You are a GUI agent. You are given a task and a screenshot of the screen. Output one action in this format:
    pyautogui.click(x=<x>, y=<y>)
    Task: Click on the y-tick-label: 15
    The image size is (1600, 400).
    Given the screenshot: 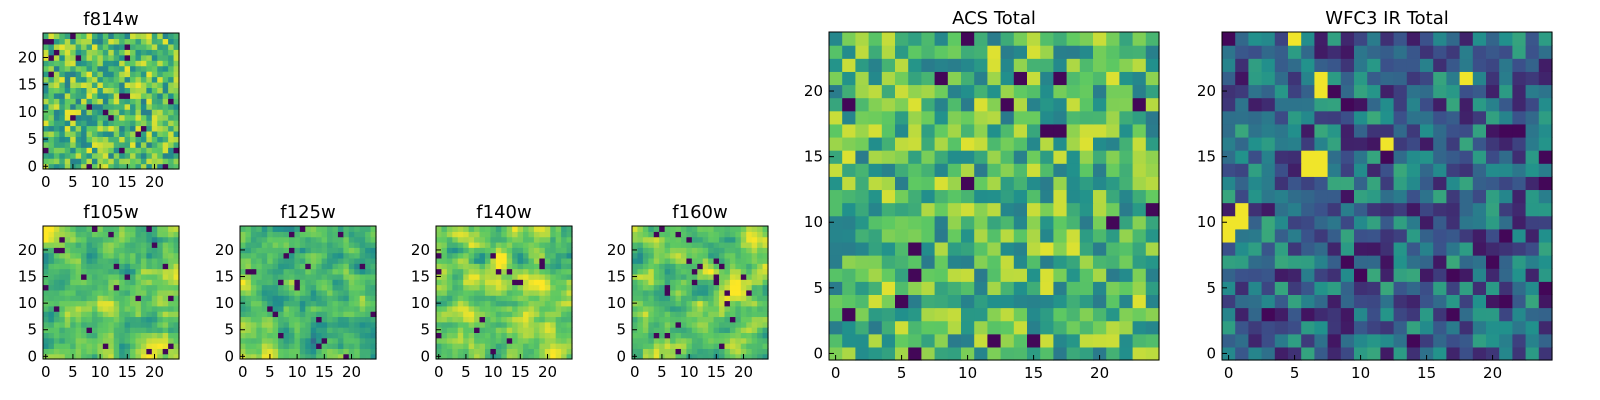 What is the action you would take?
    pyautogui.click(x=27, y=277)
    